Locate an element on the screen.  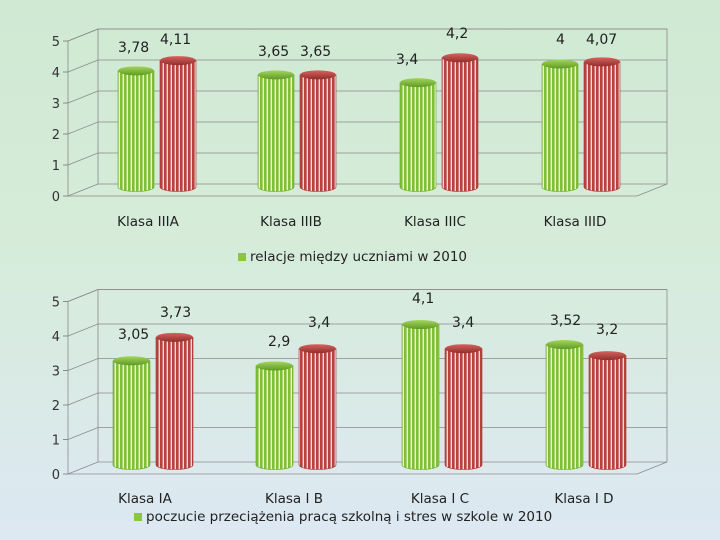
data-label: 3,78 is located at coordinates (133, 48).